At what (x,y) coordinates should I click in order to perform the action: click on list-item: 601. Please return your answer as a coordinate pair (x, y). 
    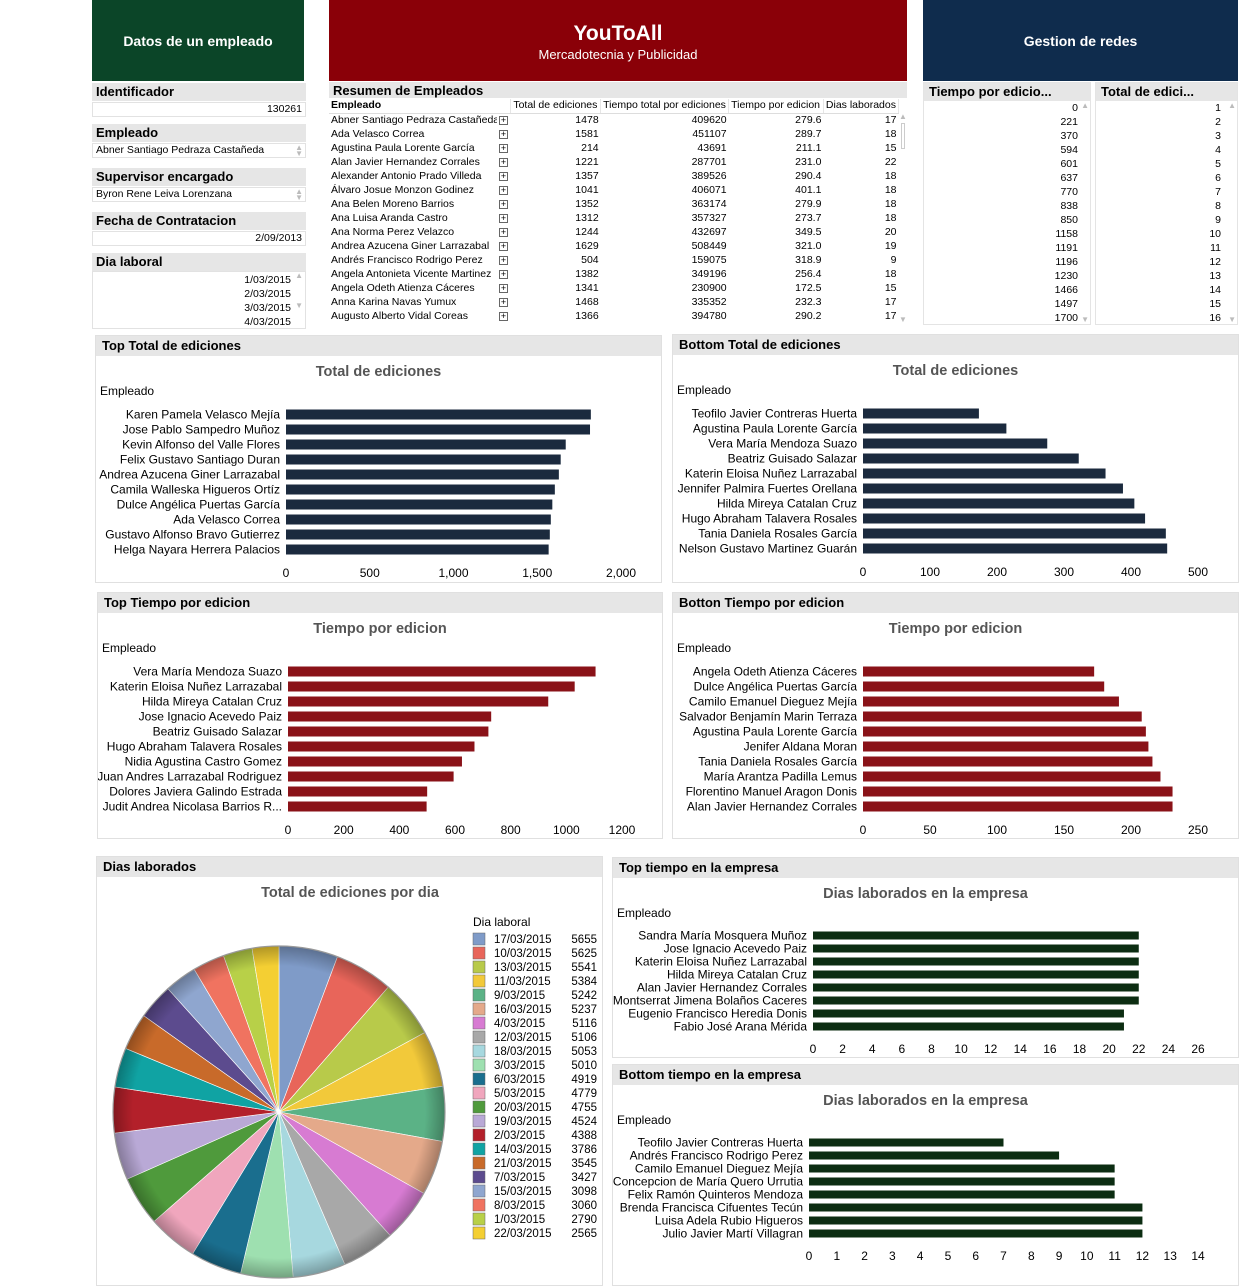
    Looking at the image, I should click on (1069, 164).